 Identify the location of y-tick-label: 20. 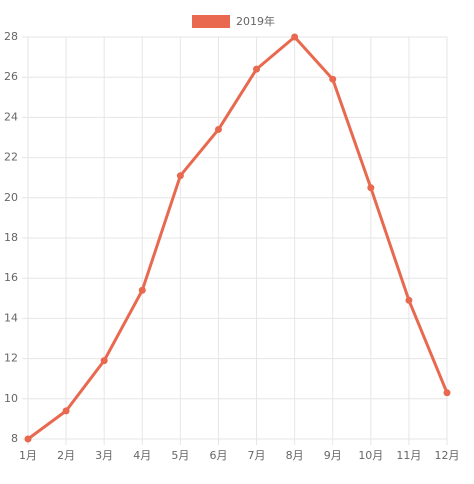
(11, 197).